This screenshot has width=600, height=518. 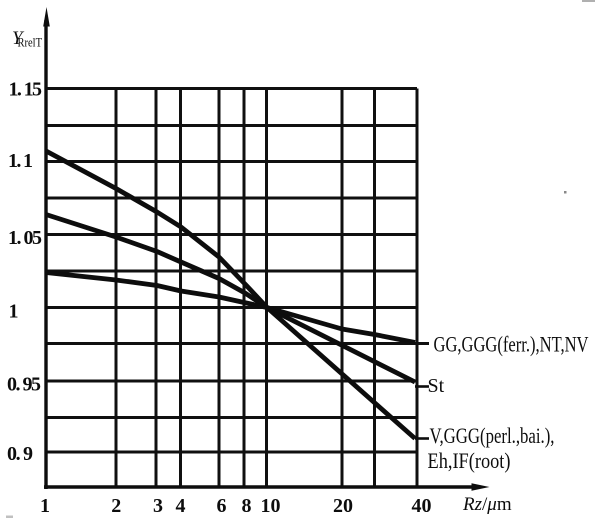 What do you see at coordinates (20, 454) in the screenshot?
I see `svg-text: 0. 9` at bounding box center [20, 454].